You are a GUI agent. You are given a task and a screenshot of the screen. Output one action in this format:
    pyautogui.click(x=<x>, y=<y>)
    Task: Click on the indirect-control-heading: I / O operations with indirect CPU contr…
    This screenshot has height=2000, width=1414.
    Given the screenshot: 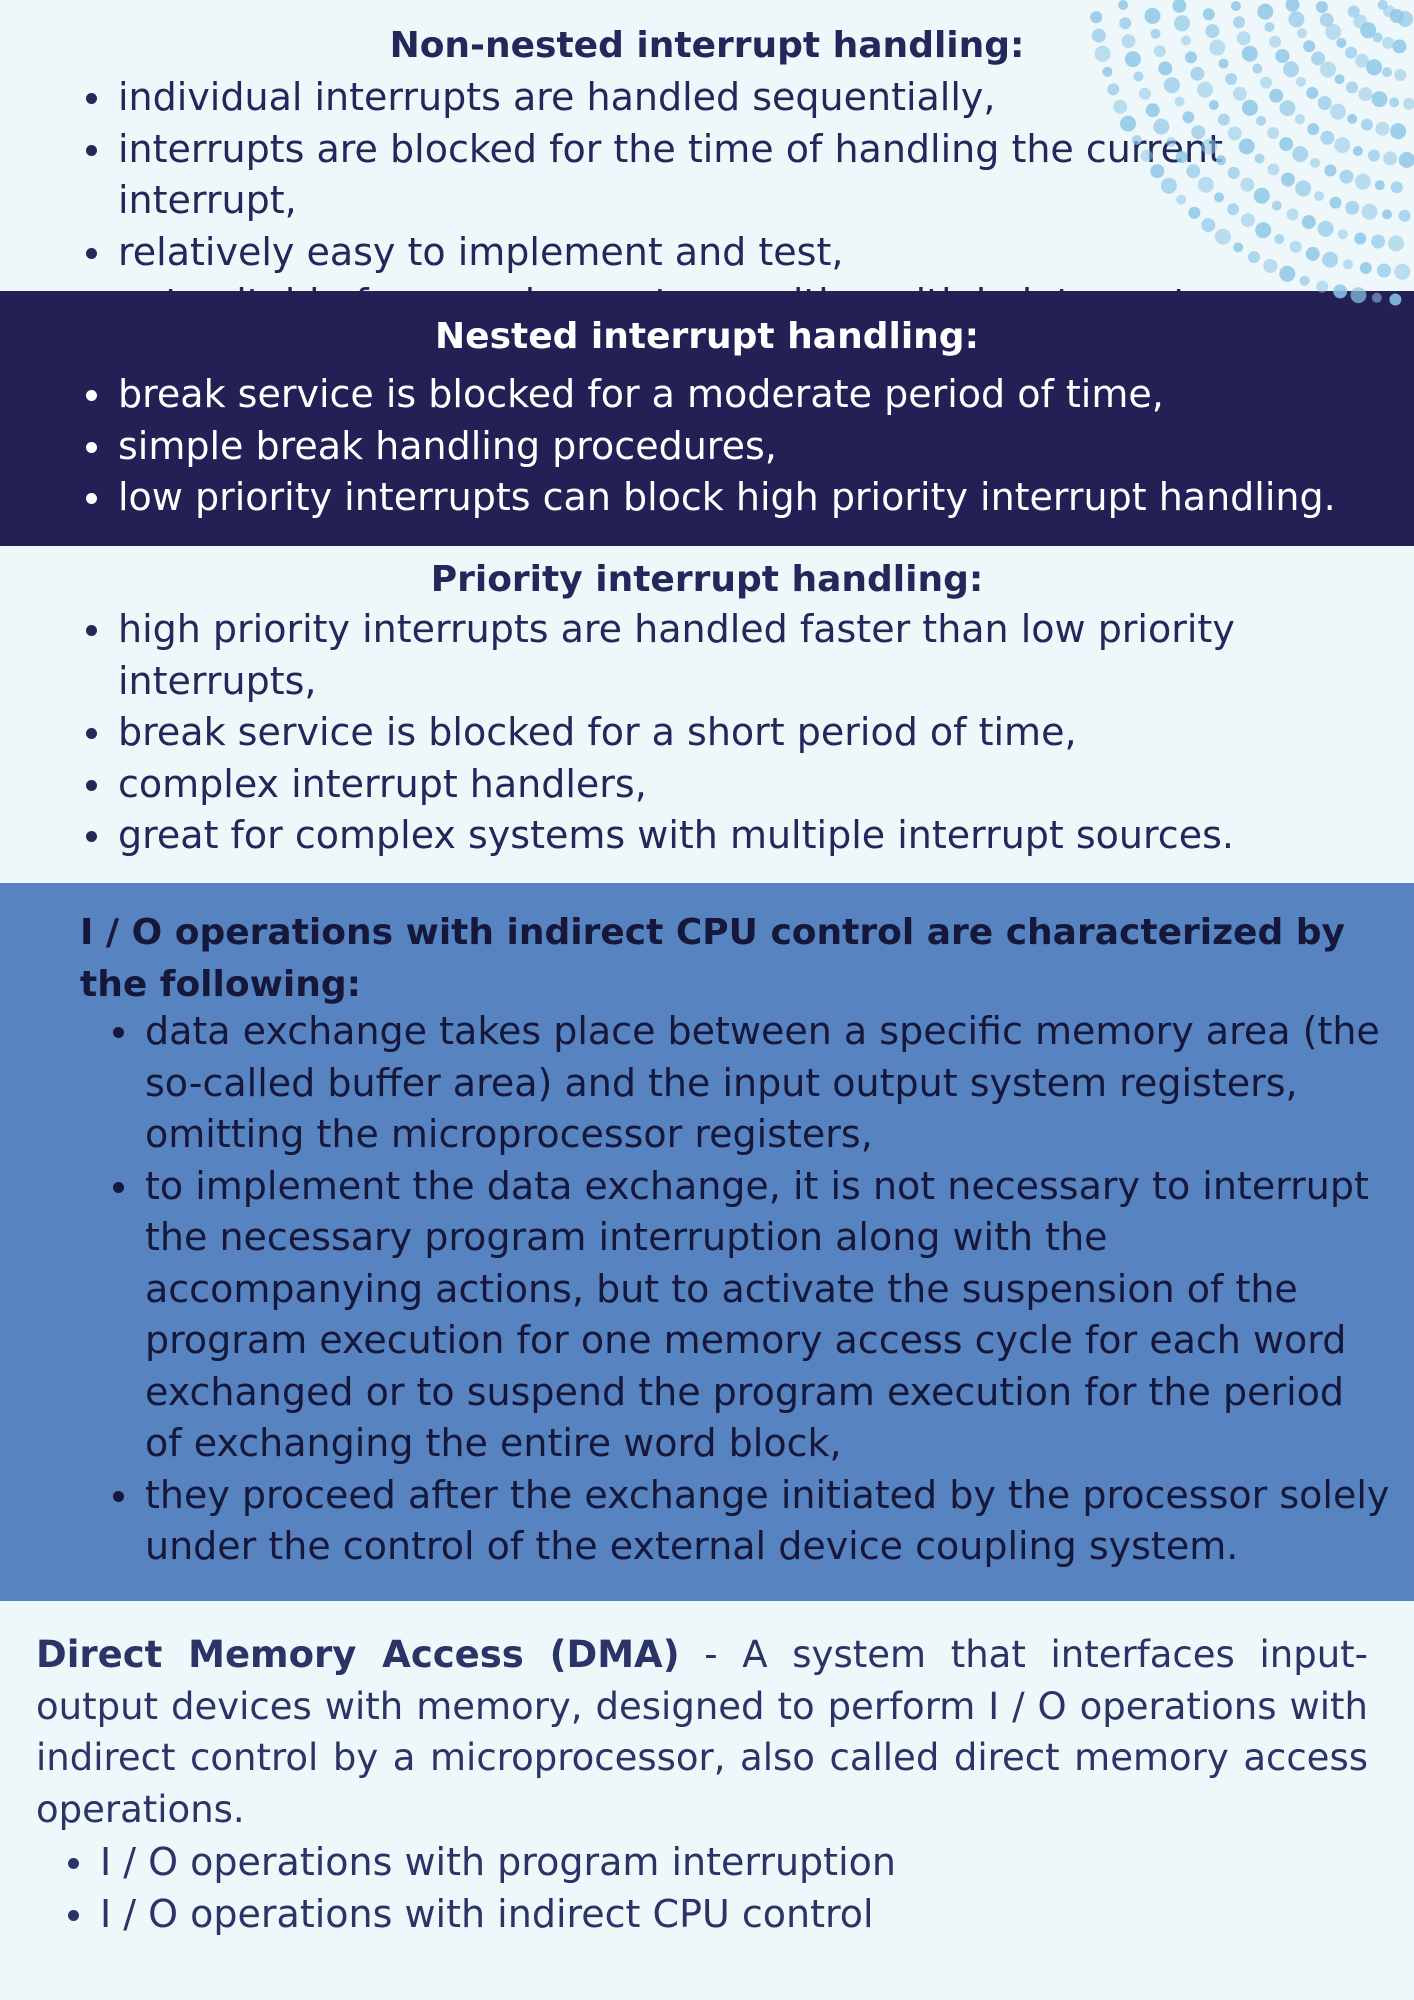 What is the action you would take?
    pyautogui.click(x=712, y=958)
    